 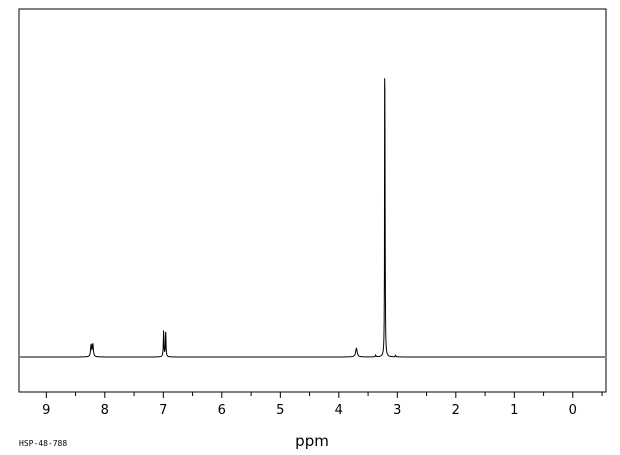 I want to click on x-axis-ticks, so click(x=324, y=395).